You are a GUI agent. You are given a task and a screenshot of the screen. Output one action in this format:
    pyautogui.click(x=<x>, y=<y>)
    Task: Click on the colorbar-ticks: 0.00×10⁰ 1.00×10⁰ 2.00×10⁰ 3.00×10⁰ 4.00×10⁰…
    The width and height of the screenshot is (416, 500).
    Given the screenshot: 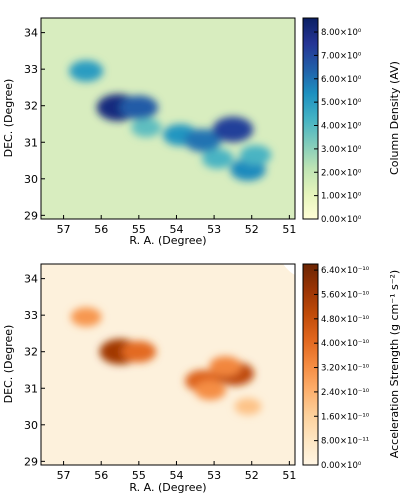 What is the action you would take?
    pyautogui.click(x=338, y=126)
    